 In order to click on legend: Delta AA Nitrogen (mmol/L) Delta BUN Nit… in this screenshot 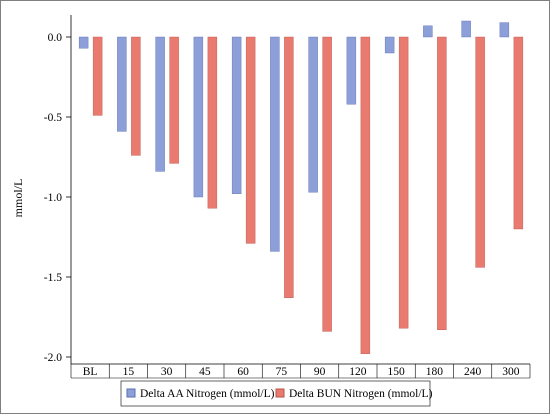, I will do `click(276, 393)`.